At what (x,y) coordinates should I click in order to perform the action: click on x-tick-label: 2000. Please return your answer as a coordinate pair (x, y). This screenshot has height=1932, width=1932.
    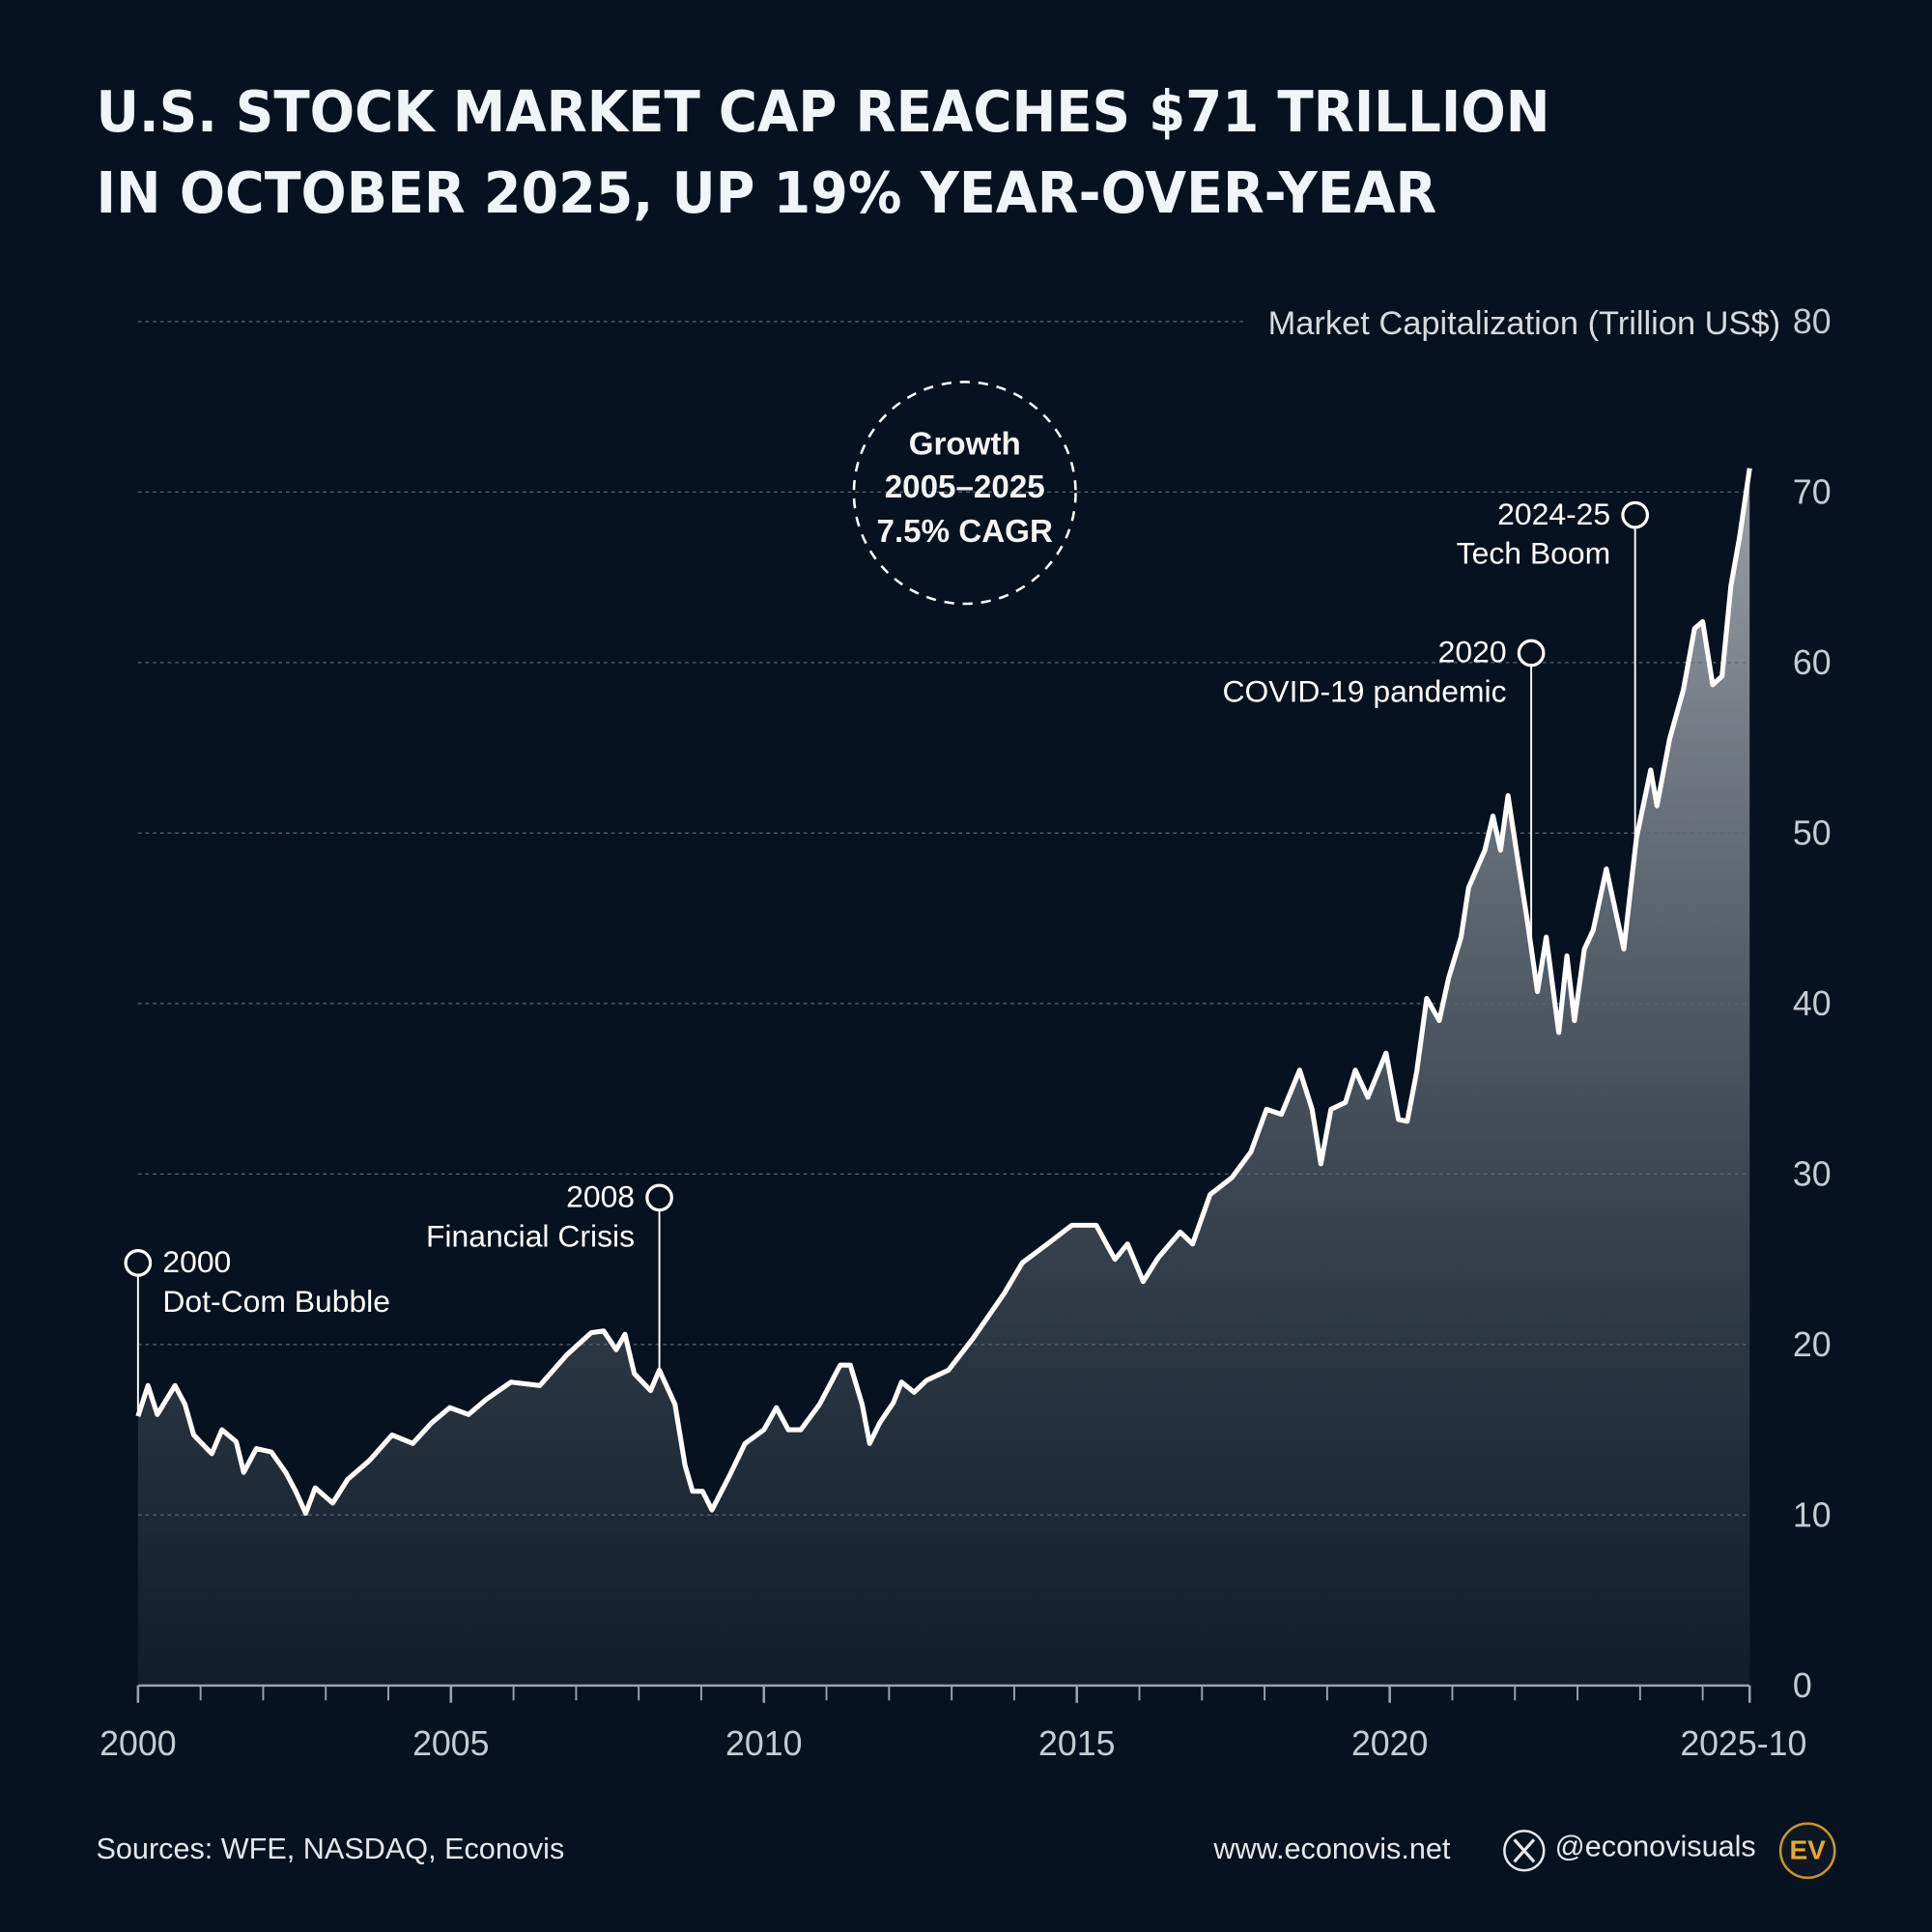
    Looking at the image, I should click on (137, 1743).